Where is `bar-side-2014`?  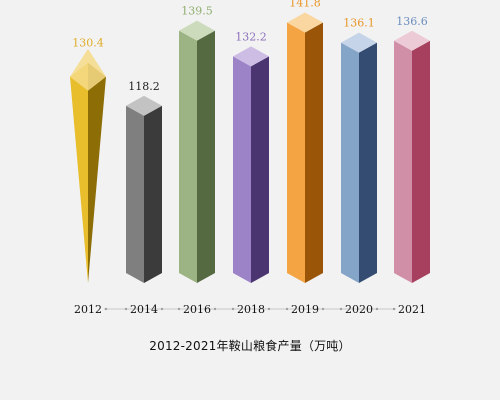 bar-side-2014 is located at coordinates (153, 194).